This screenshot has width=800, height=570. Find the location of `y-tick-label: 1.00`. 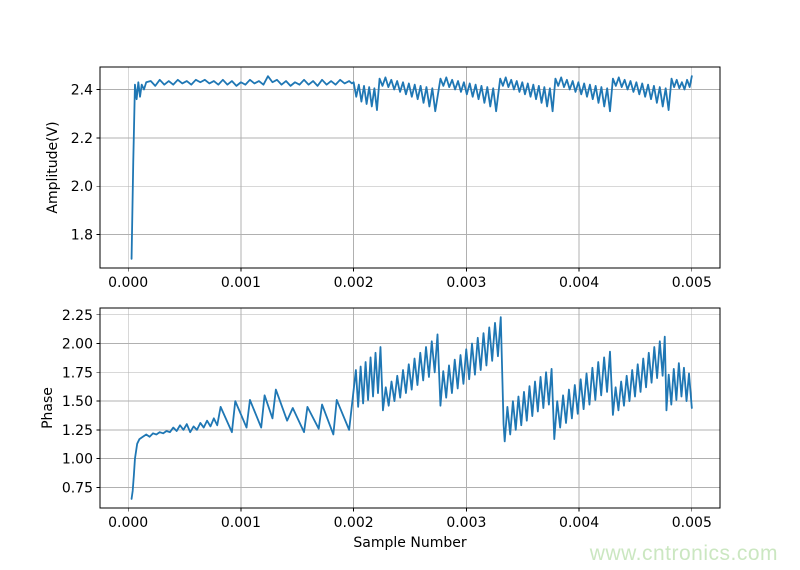

y-tick-label: 1.00 is located at coordinates (77, 460).